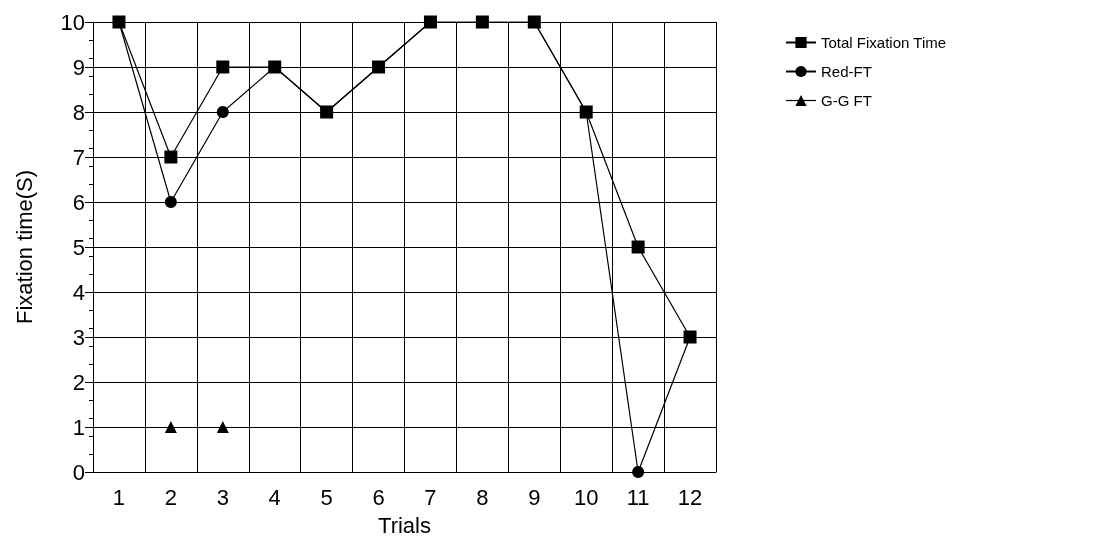 Image resolution: width=1104 pixels, height=551 pixels. I want to click on y-tick-label: 9, so click(78, 67).